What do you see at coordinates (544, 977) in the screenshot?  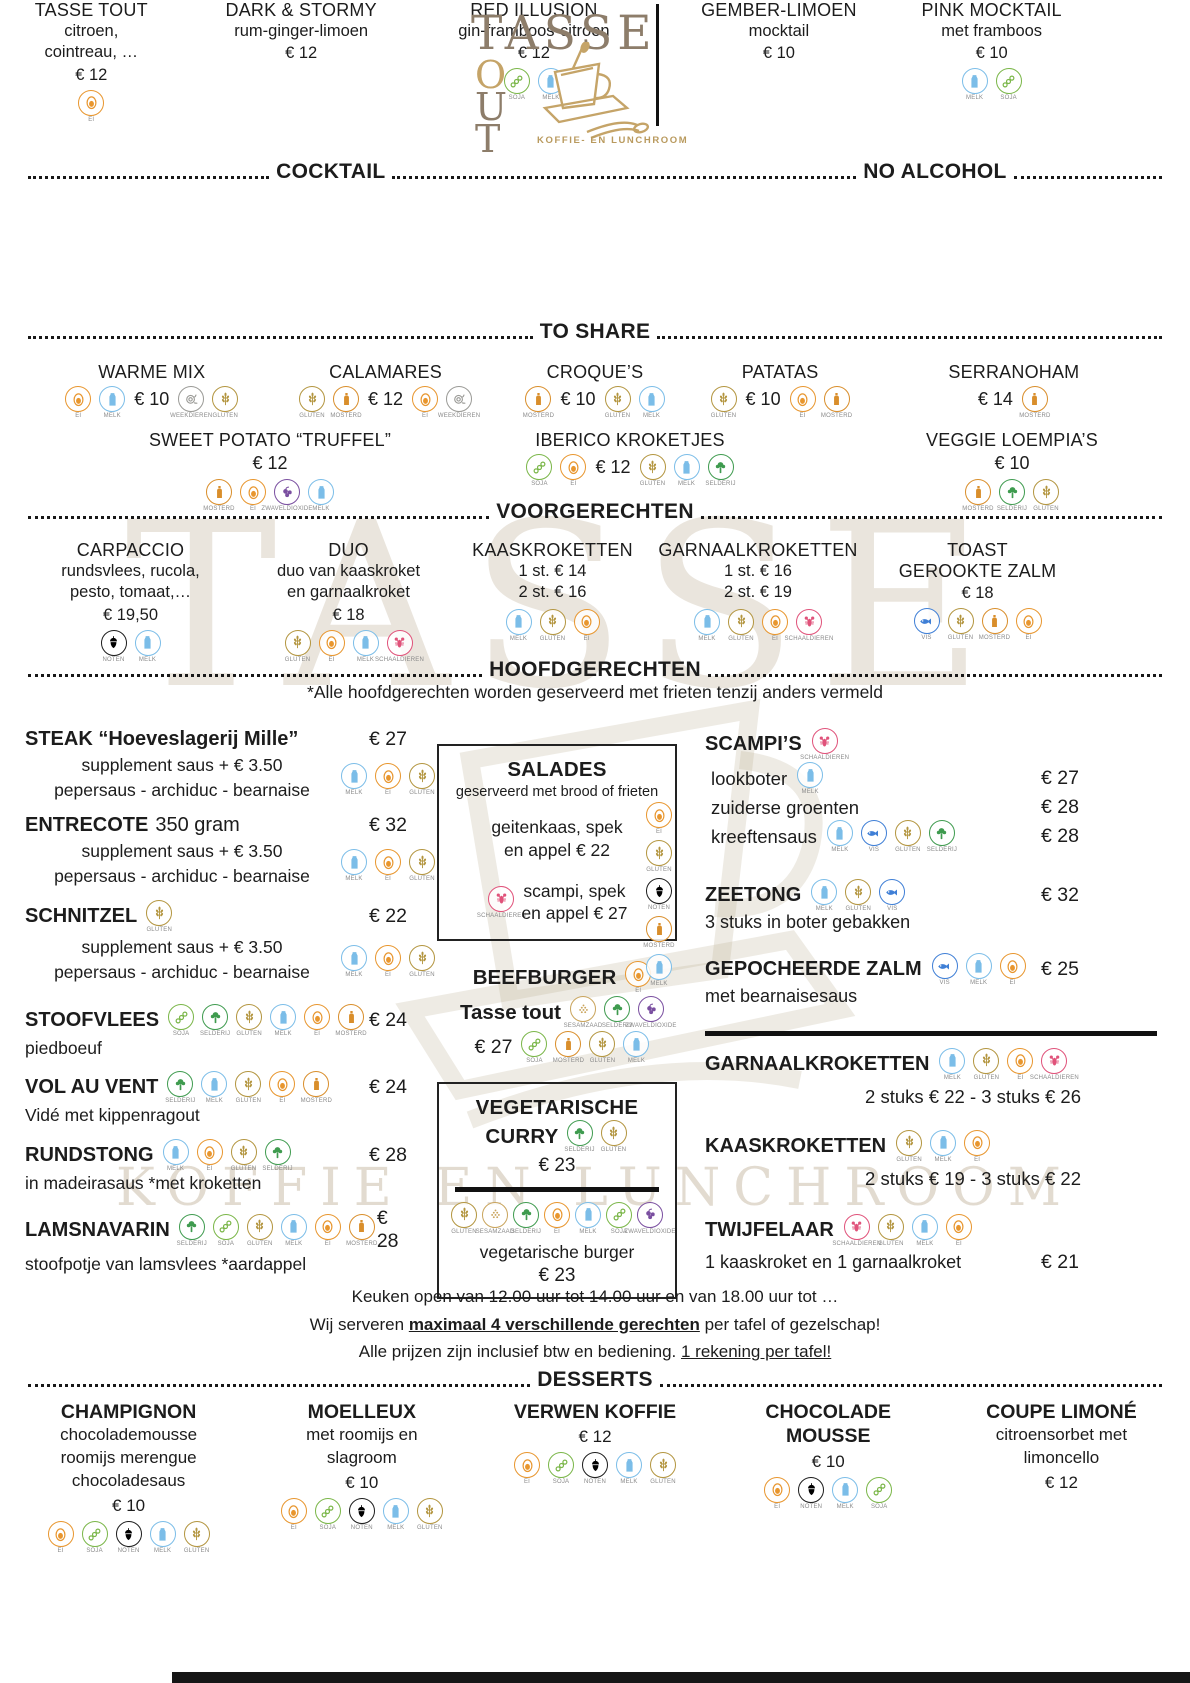 I see `item-title: BEEFBURGER` at bounding box center [544, 977].